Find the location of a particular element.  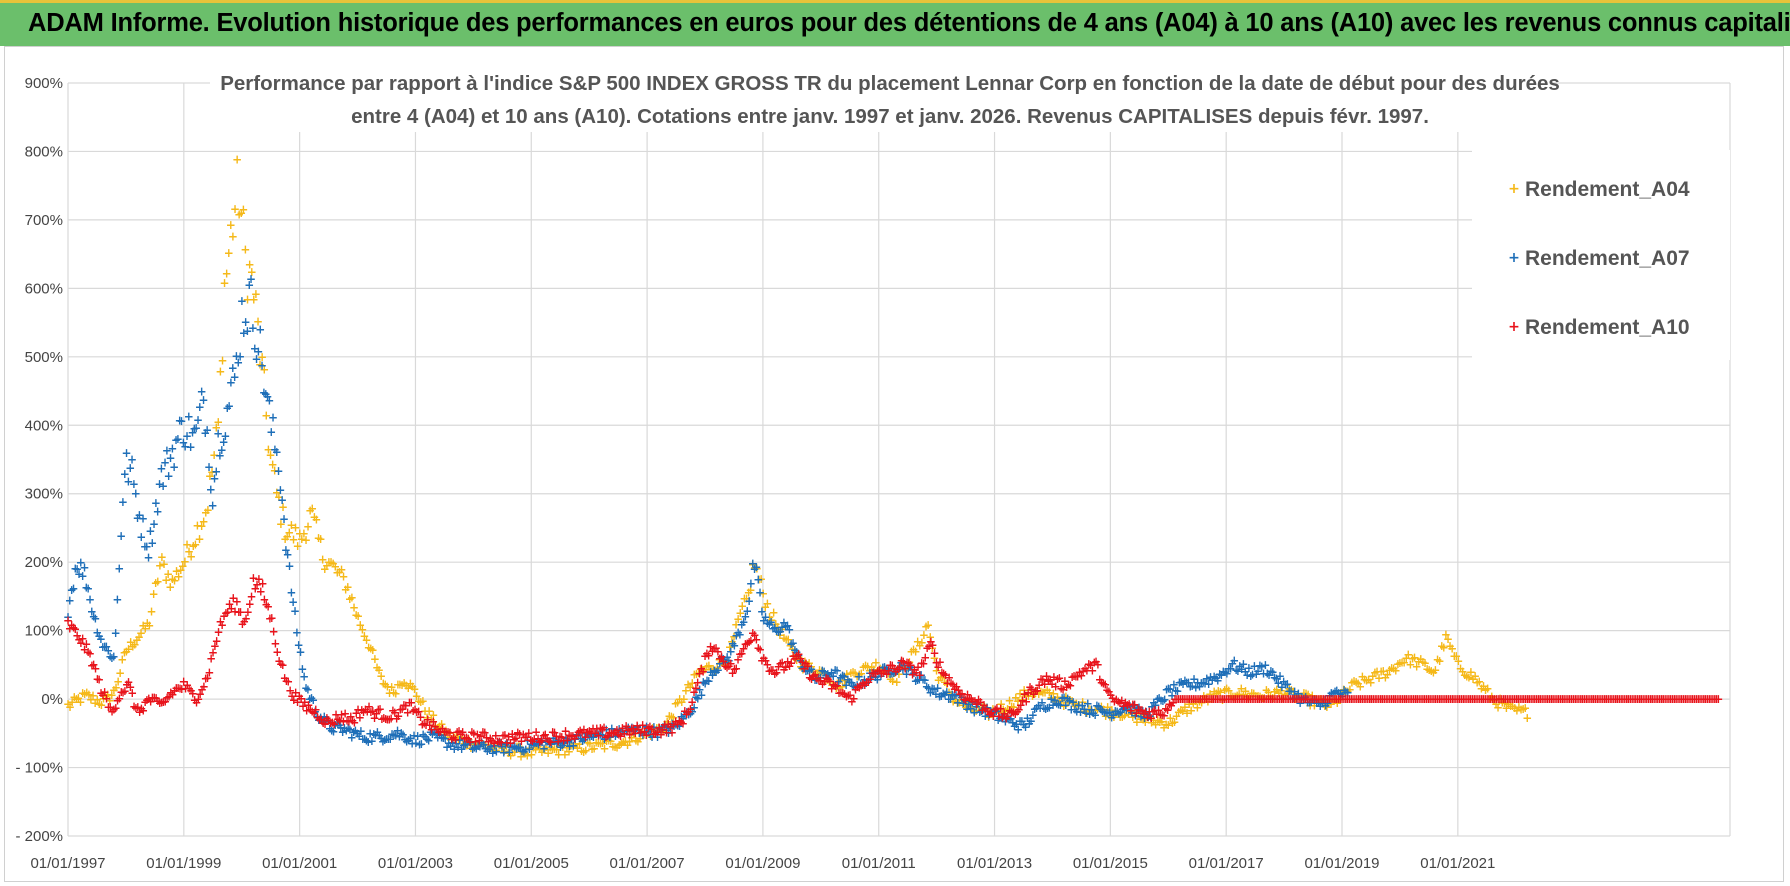

y-tick-label: 400% is located at coordinates (44, 425).